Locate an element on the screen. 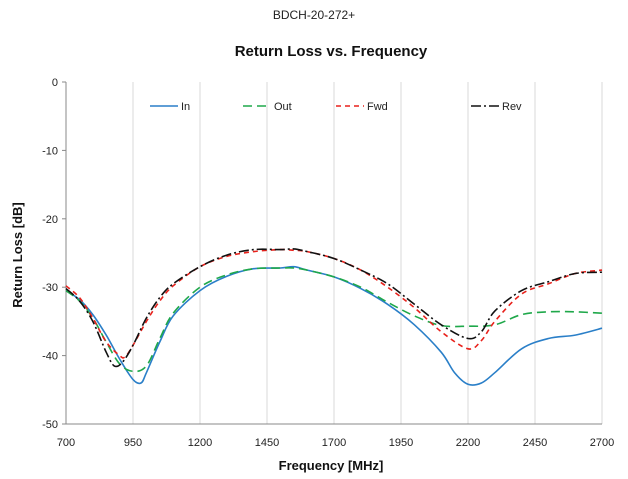 This screenshot has width=628, height=479. x-tick-label: 1700 is located at coordinates (334, 443).